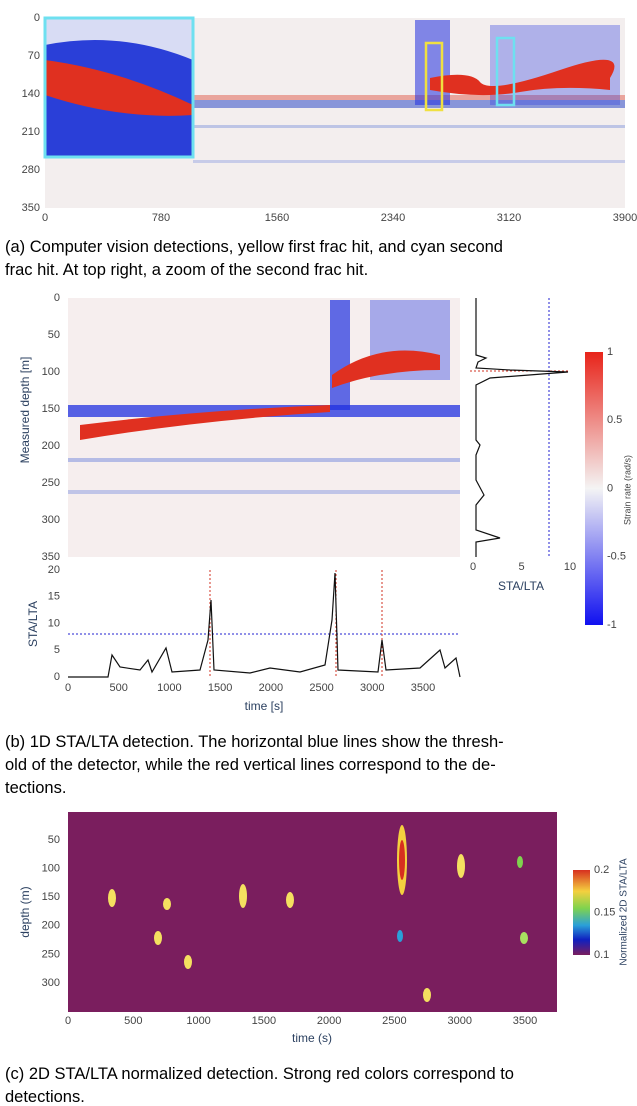 The height and width of the screenshot is (1106, 637). What do you see at coordinates (624, 912) in the screenshot?
I see `colorbar-label: Normalized 2D STA/LTA` at bounding box center [624, 912].